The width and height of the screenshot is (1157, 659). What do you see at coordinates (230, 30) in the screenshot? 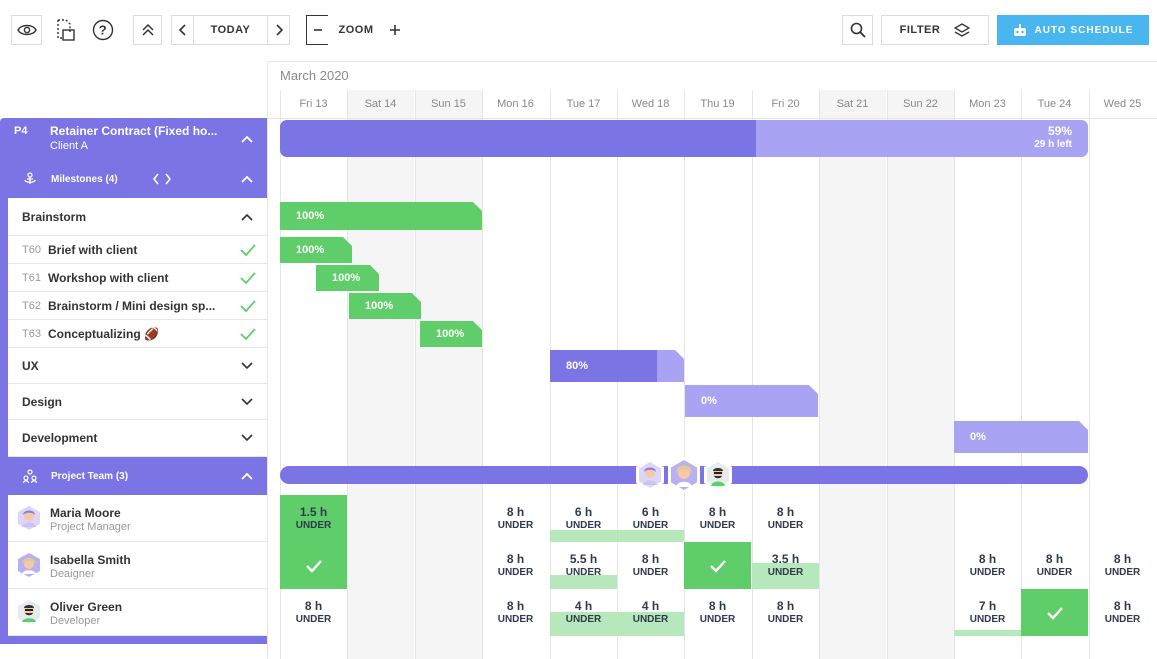
I see `today-button: TODAY` at bounding box center [230, 30].